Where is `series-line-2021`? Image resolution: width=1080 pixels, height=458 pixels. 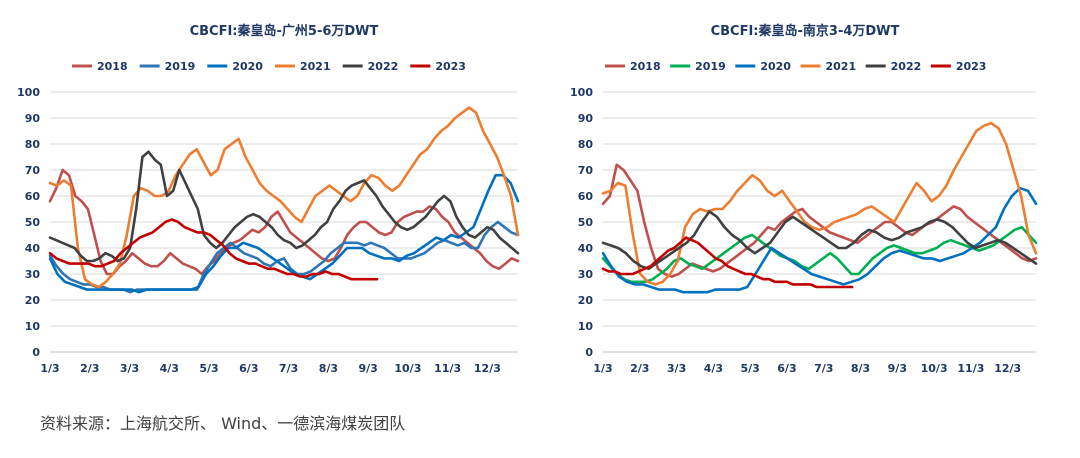 series-line-2021 is located at coordinates (819, 203).